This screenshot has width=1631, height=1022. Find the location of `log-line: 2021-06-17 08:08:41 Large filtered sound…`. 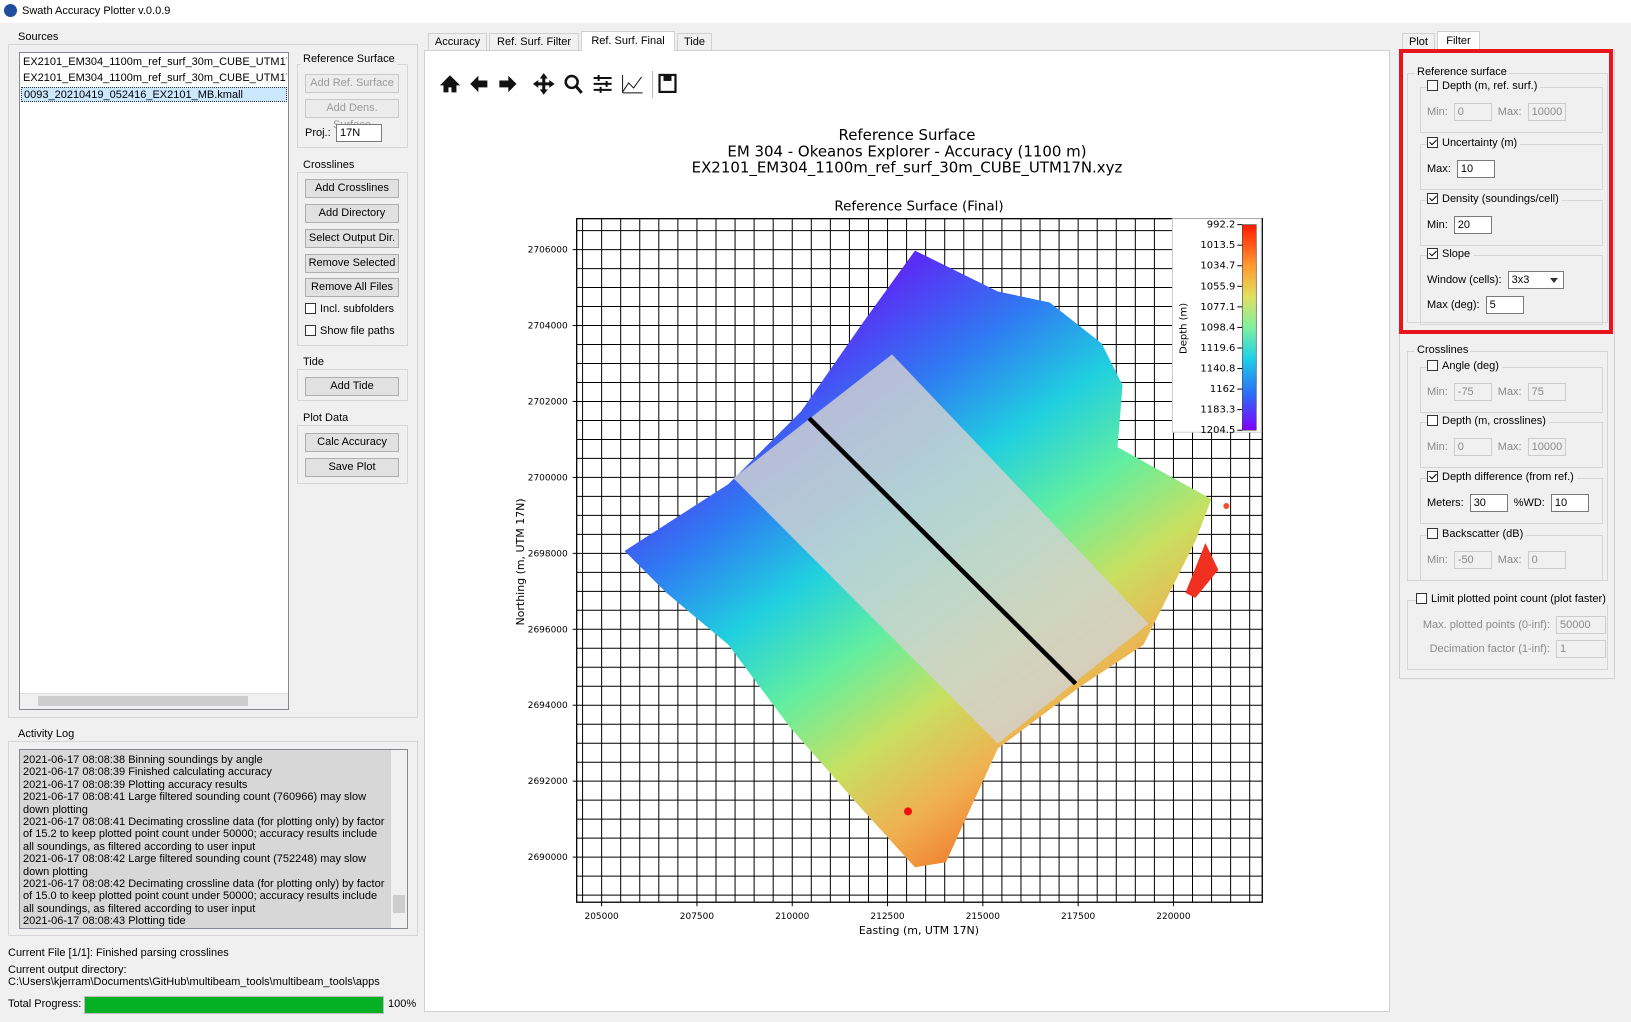

log-line: 2021-06-17 08:08:41 Large filtered sound… is located at coordinates (195, 803).